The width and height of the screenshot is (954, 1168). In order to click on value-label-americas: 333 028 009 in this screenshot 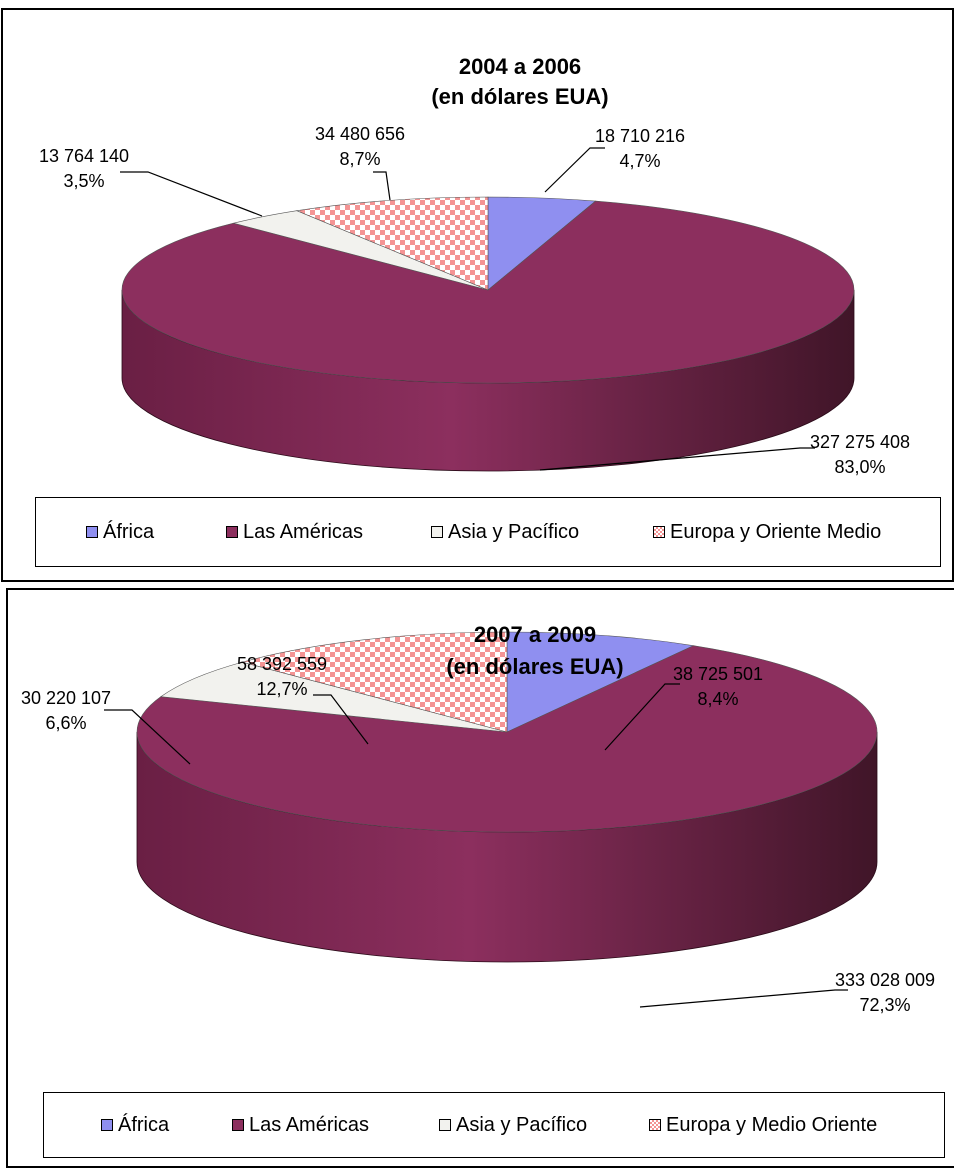, I will do `click(885, 980)`.